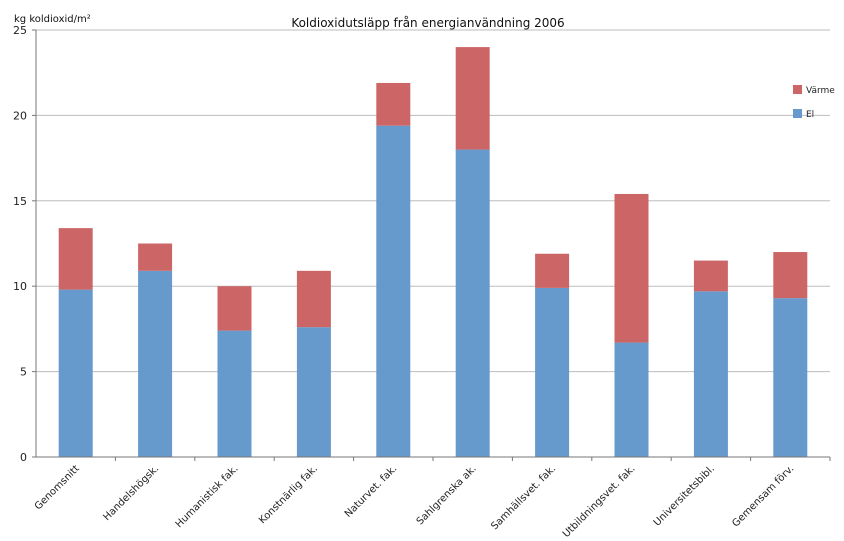 The image size is (844, 541). Describe the element at coordinates (52, 19) in the screenshot. I see `y-axis-label: kg koldioxid/m²` at that location.